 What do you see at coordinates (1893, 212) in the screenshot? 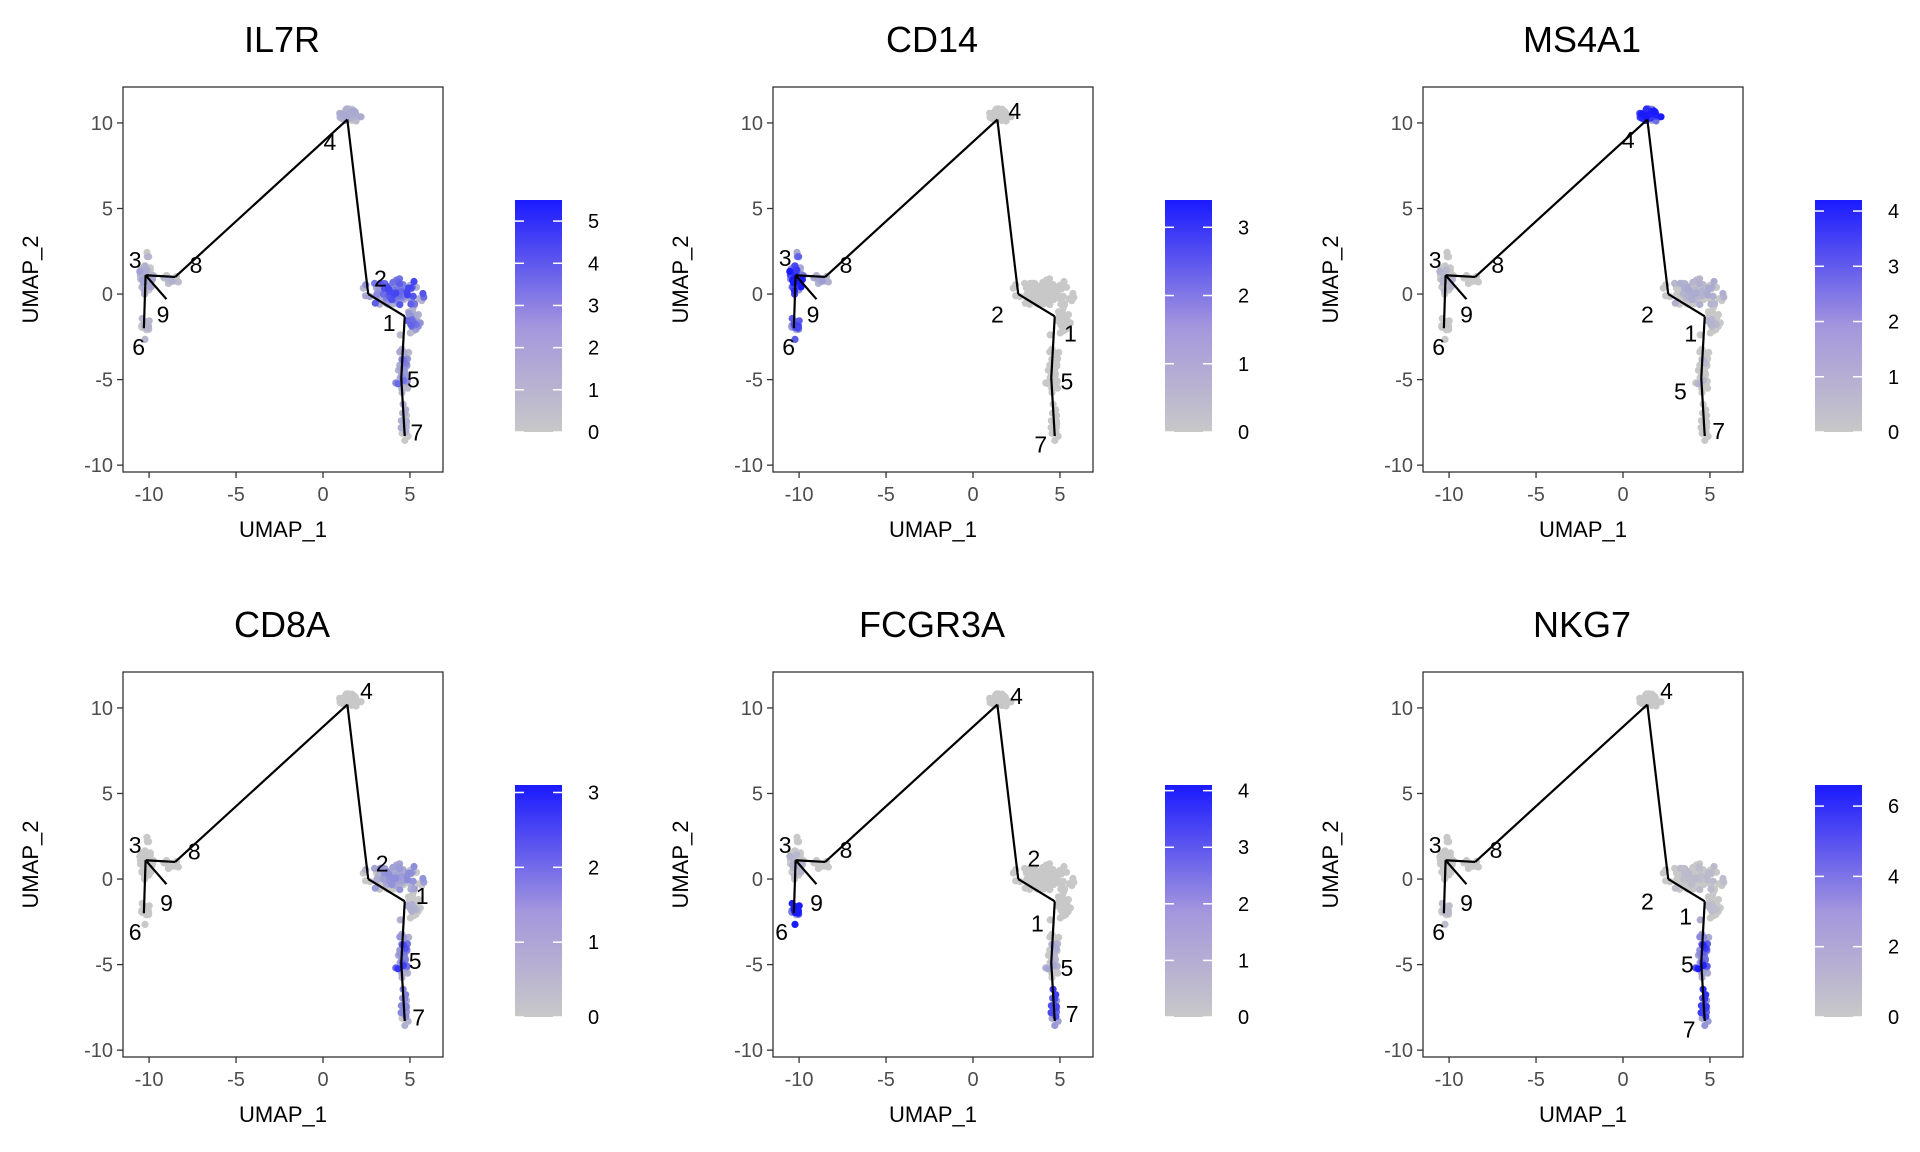
I see `legend-tick-label: 4` at bounding box center [1893, 212].